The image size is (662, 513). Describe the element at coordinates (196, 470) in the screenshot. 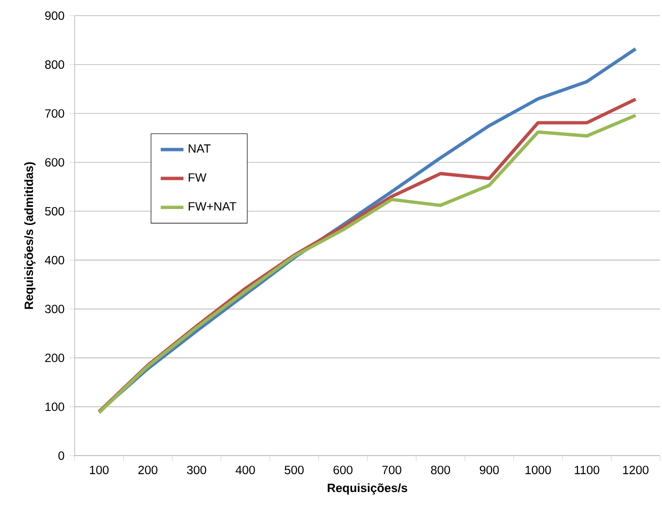

I see `x-tick-label: 300` at that location.